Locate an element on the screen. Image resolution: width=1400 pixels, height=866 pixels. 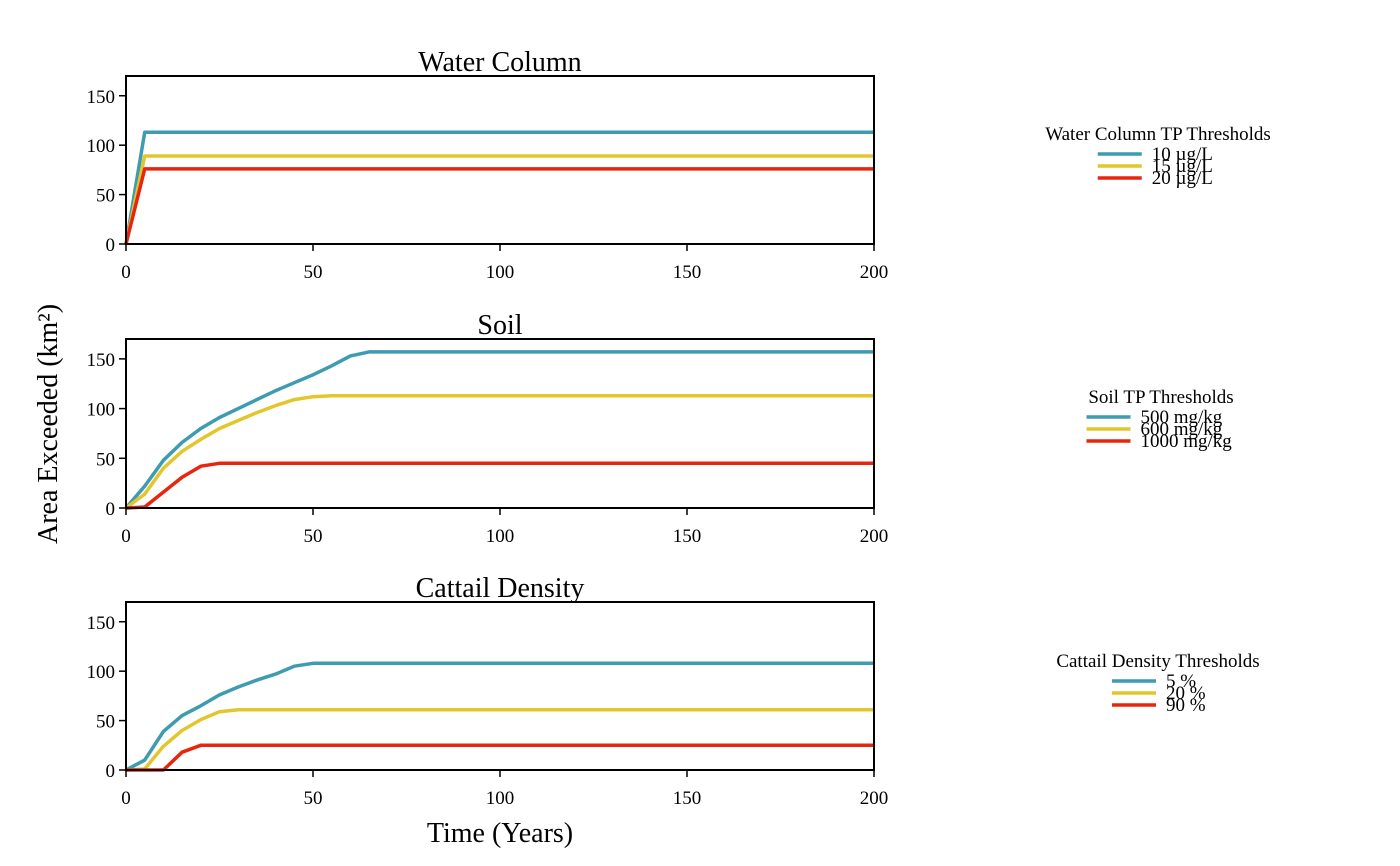
legend-title: Cattail Density Thresholds is located at coordinates (1157, 661).